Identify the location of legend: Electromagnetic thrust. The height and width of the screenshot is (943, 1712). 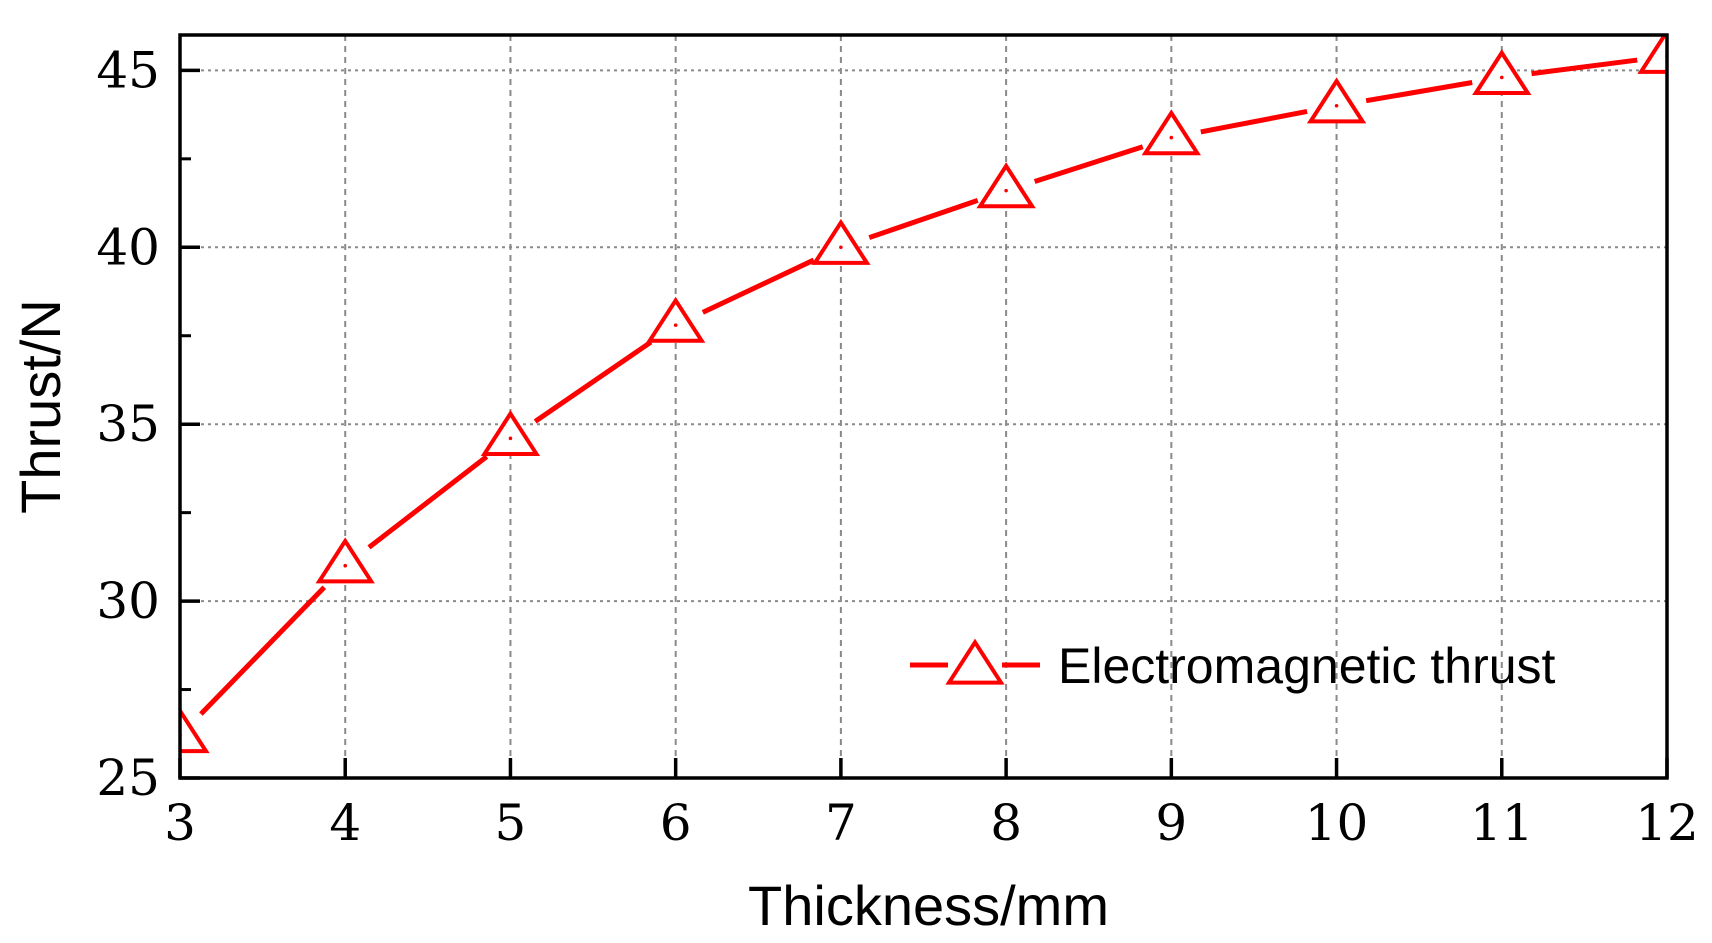
(1233, 666).